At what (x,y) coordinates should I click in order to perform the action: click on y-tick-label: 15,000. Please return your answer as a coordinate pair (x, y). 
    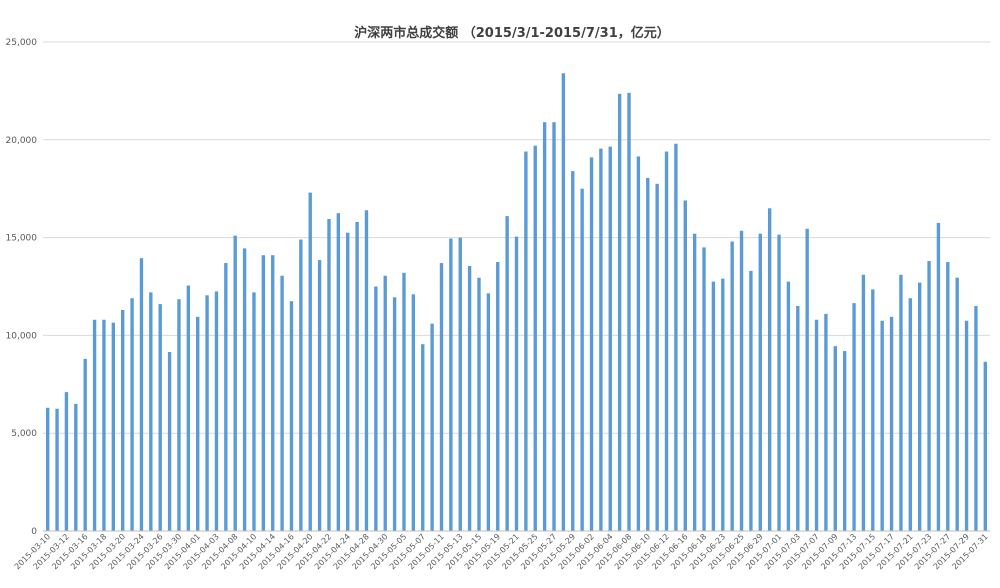
    Looking at the image, I should click on (22, 239).